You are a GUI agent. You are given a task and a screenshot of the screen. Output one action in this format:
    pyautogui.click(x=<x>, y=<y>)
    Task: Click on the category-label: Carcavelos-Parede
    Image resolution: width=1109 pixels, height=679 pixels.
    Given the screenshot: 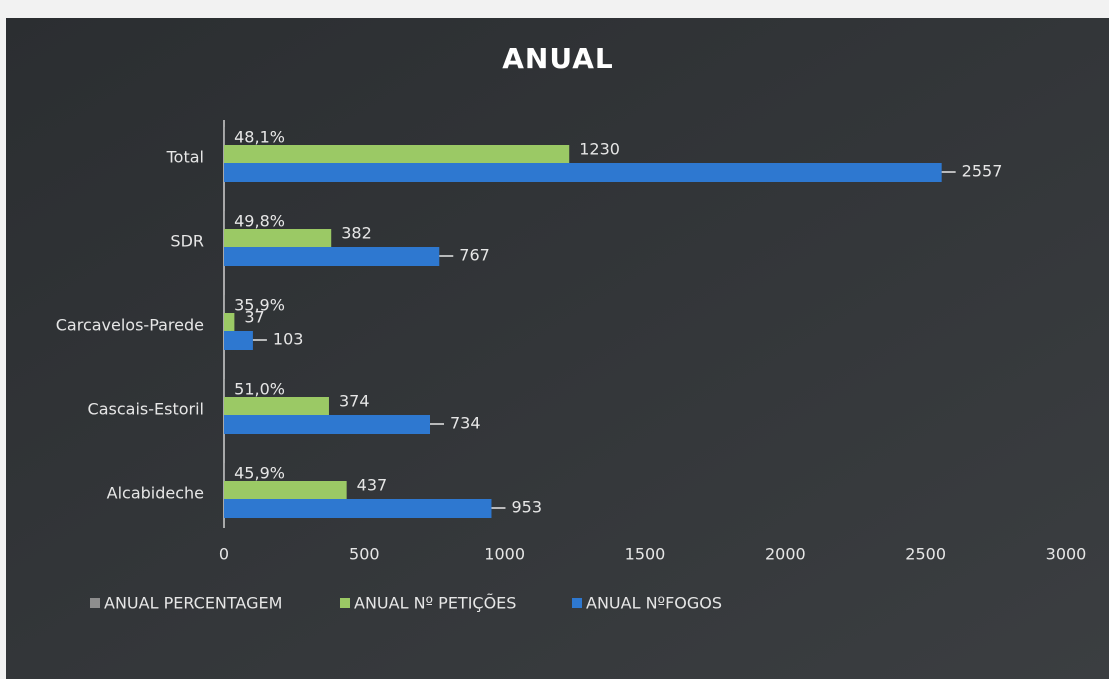 What is the action you would take?
    pyautogui.click(x=130, y=325)
    